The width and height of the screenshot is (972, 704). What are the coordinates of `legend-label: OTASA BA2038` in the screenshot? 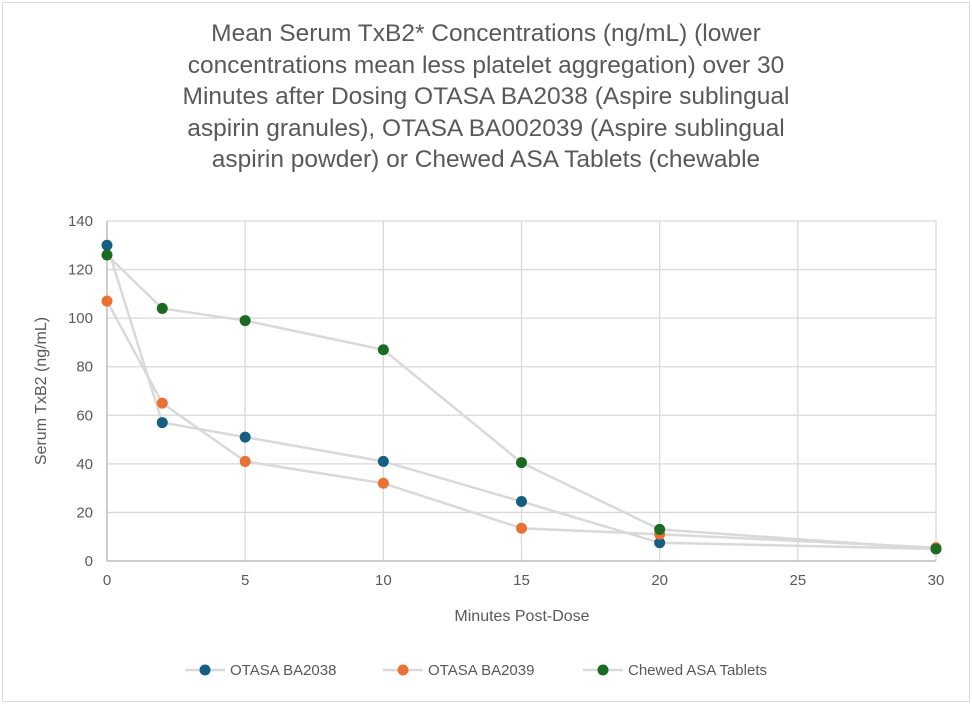 It's located at (283, 670).